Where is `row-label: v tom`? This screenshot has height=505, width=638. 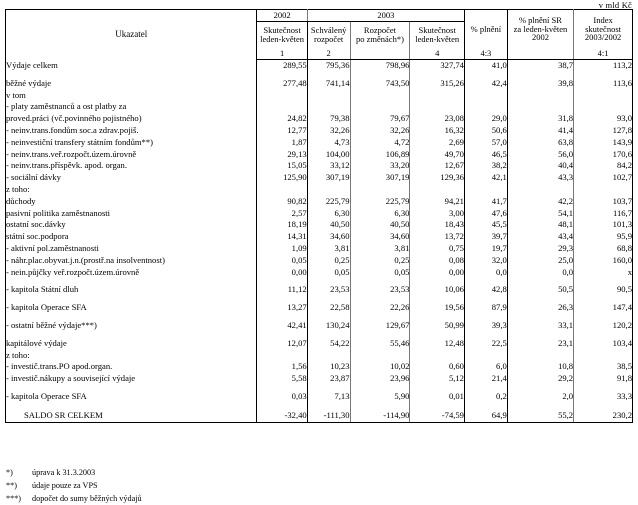
row-label: v tom is located at coordinates (131, 95).